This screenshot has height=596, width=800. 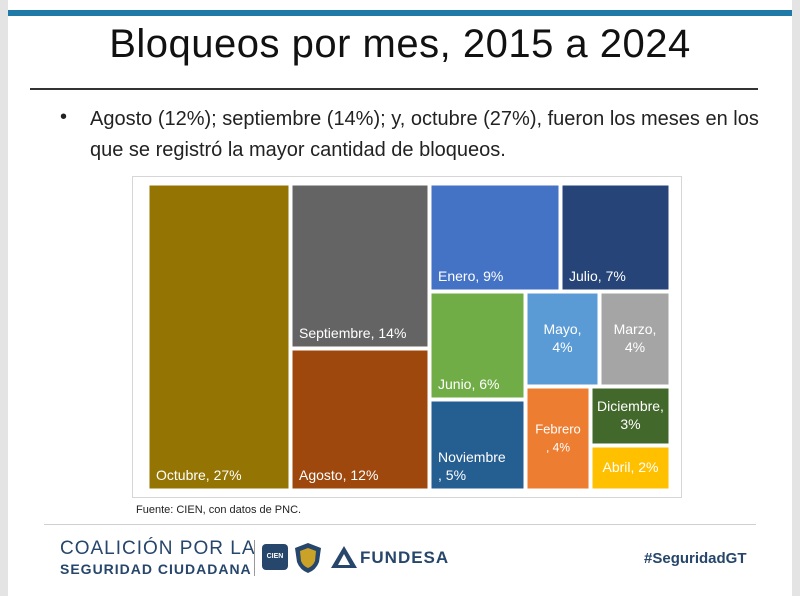 What do you see at coordinates (470, 276) in the screenshot?
I see `treemap-label-enero: Enero, 9%` at bounding box center [470, 276].